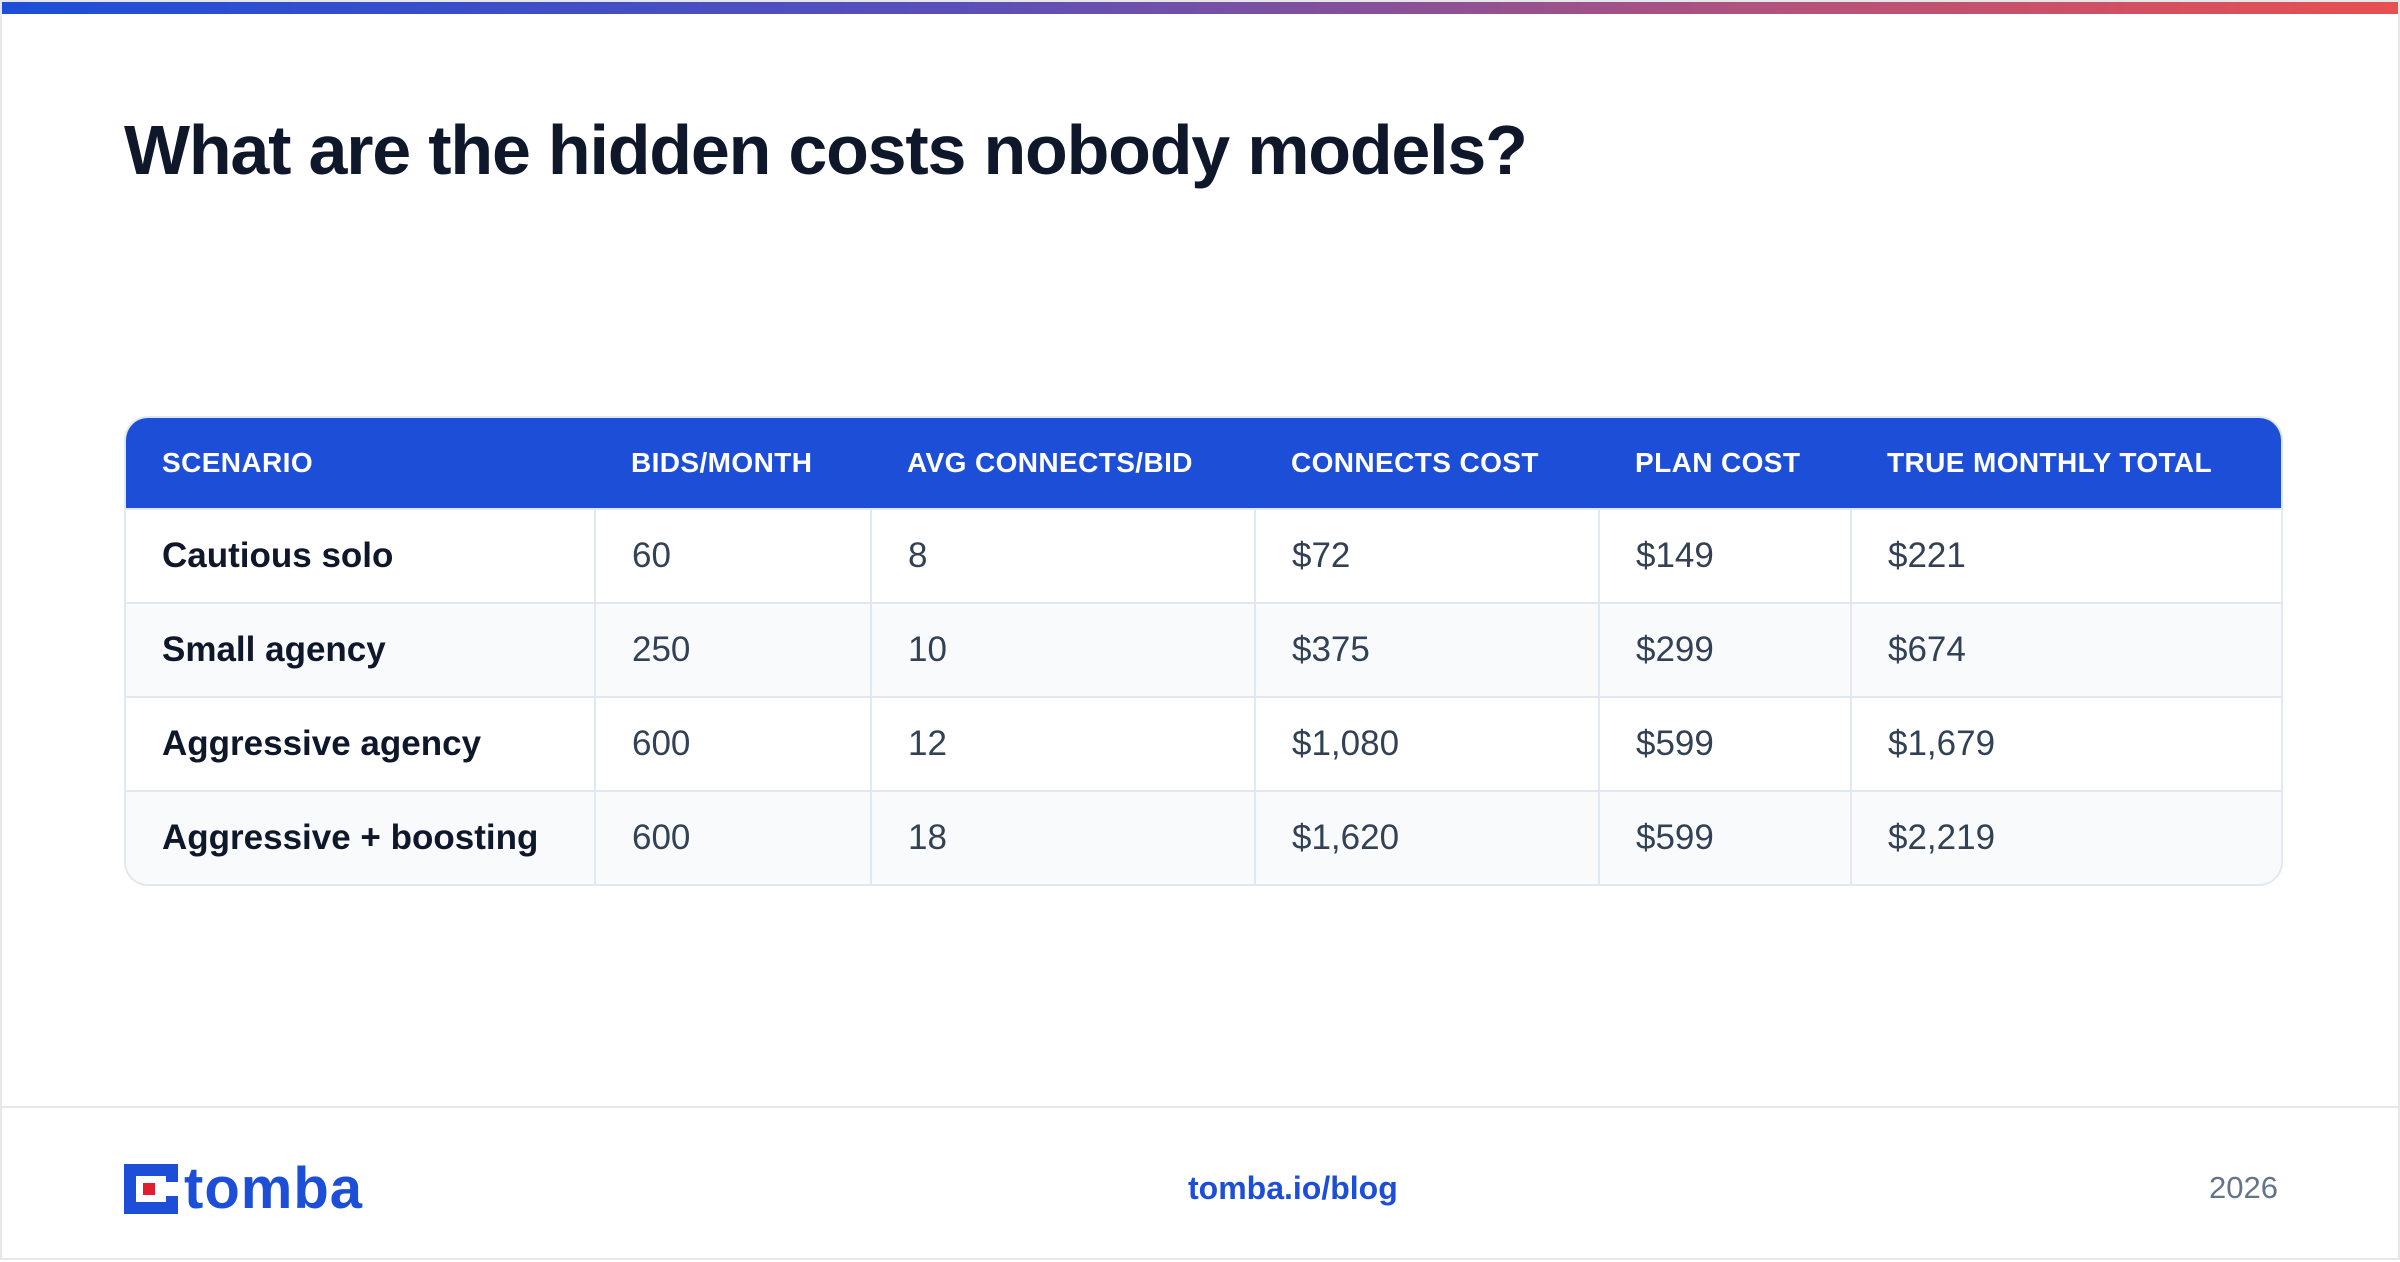 The width and height of the screenshot is (2400, 1262). What do you see at coordinates (1718, 462) in the screenshot?
I see `header-plan-cost: PLAN COST` at bounding box center [1718, 462].